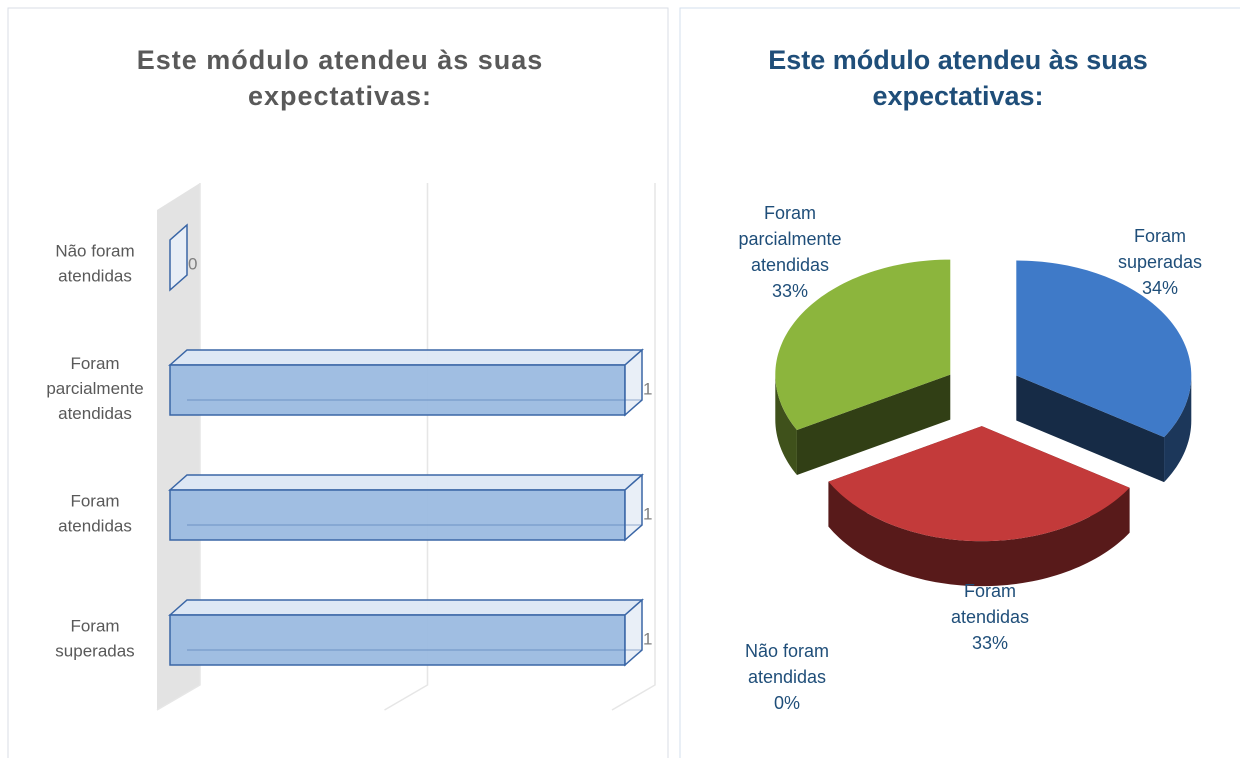 This screenshot has height=758, width=1240. What do you see at coordinates (94, 639) in the screenshot?
I see `category-label: Foram superadas` at bounding box center [94, 639].